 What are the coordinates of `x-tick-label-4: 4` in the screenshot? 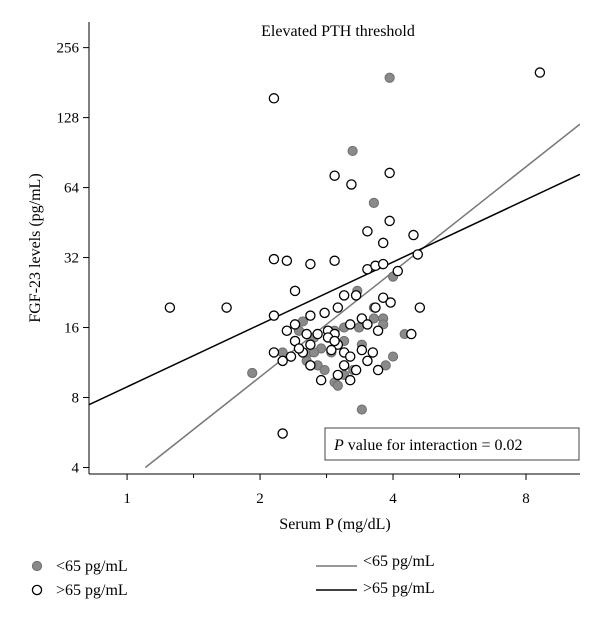 It's located at (393, 499).